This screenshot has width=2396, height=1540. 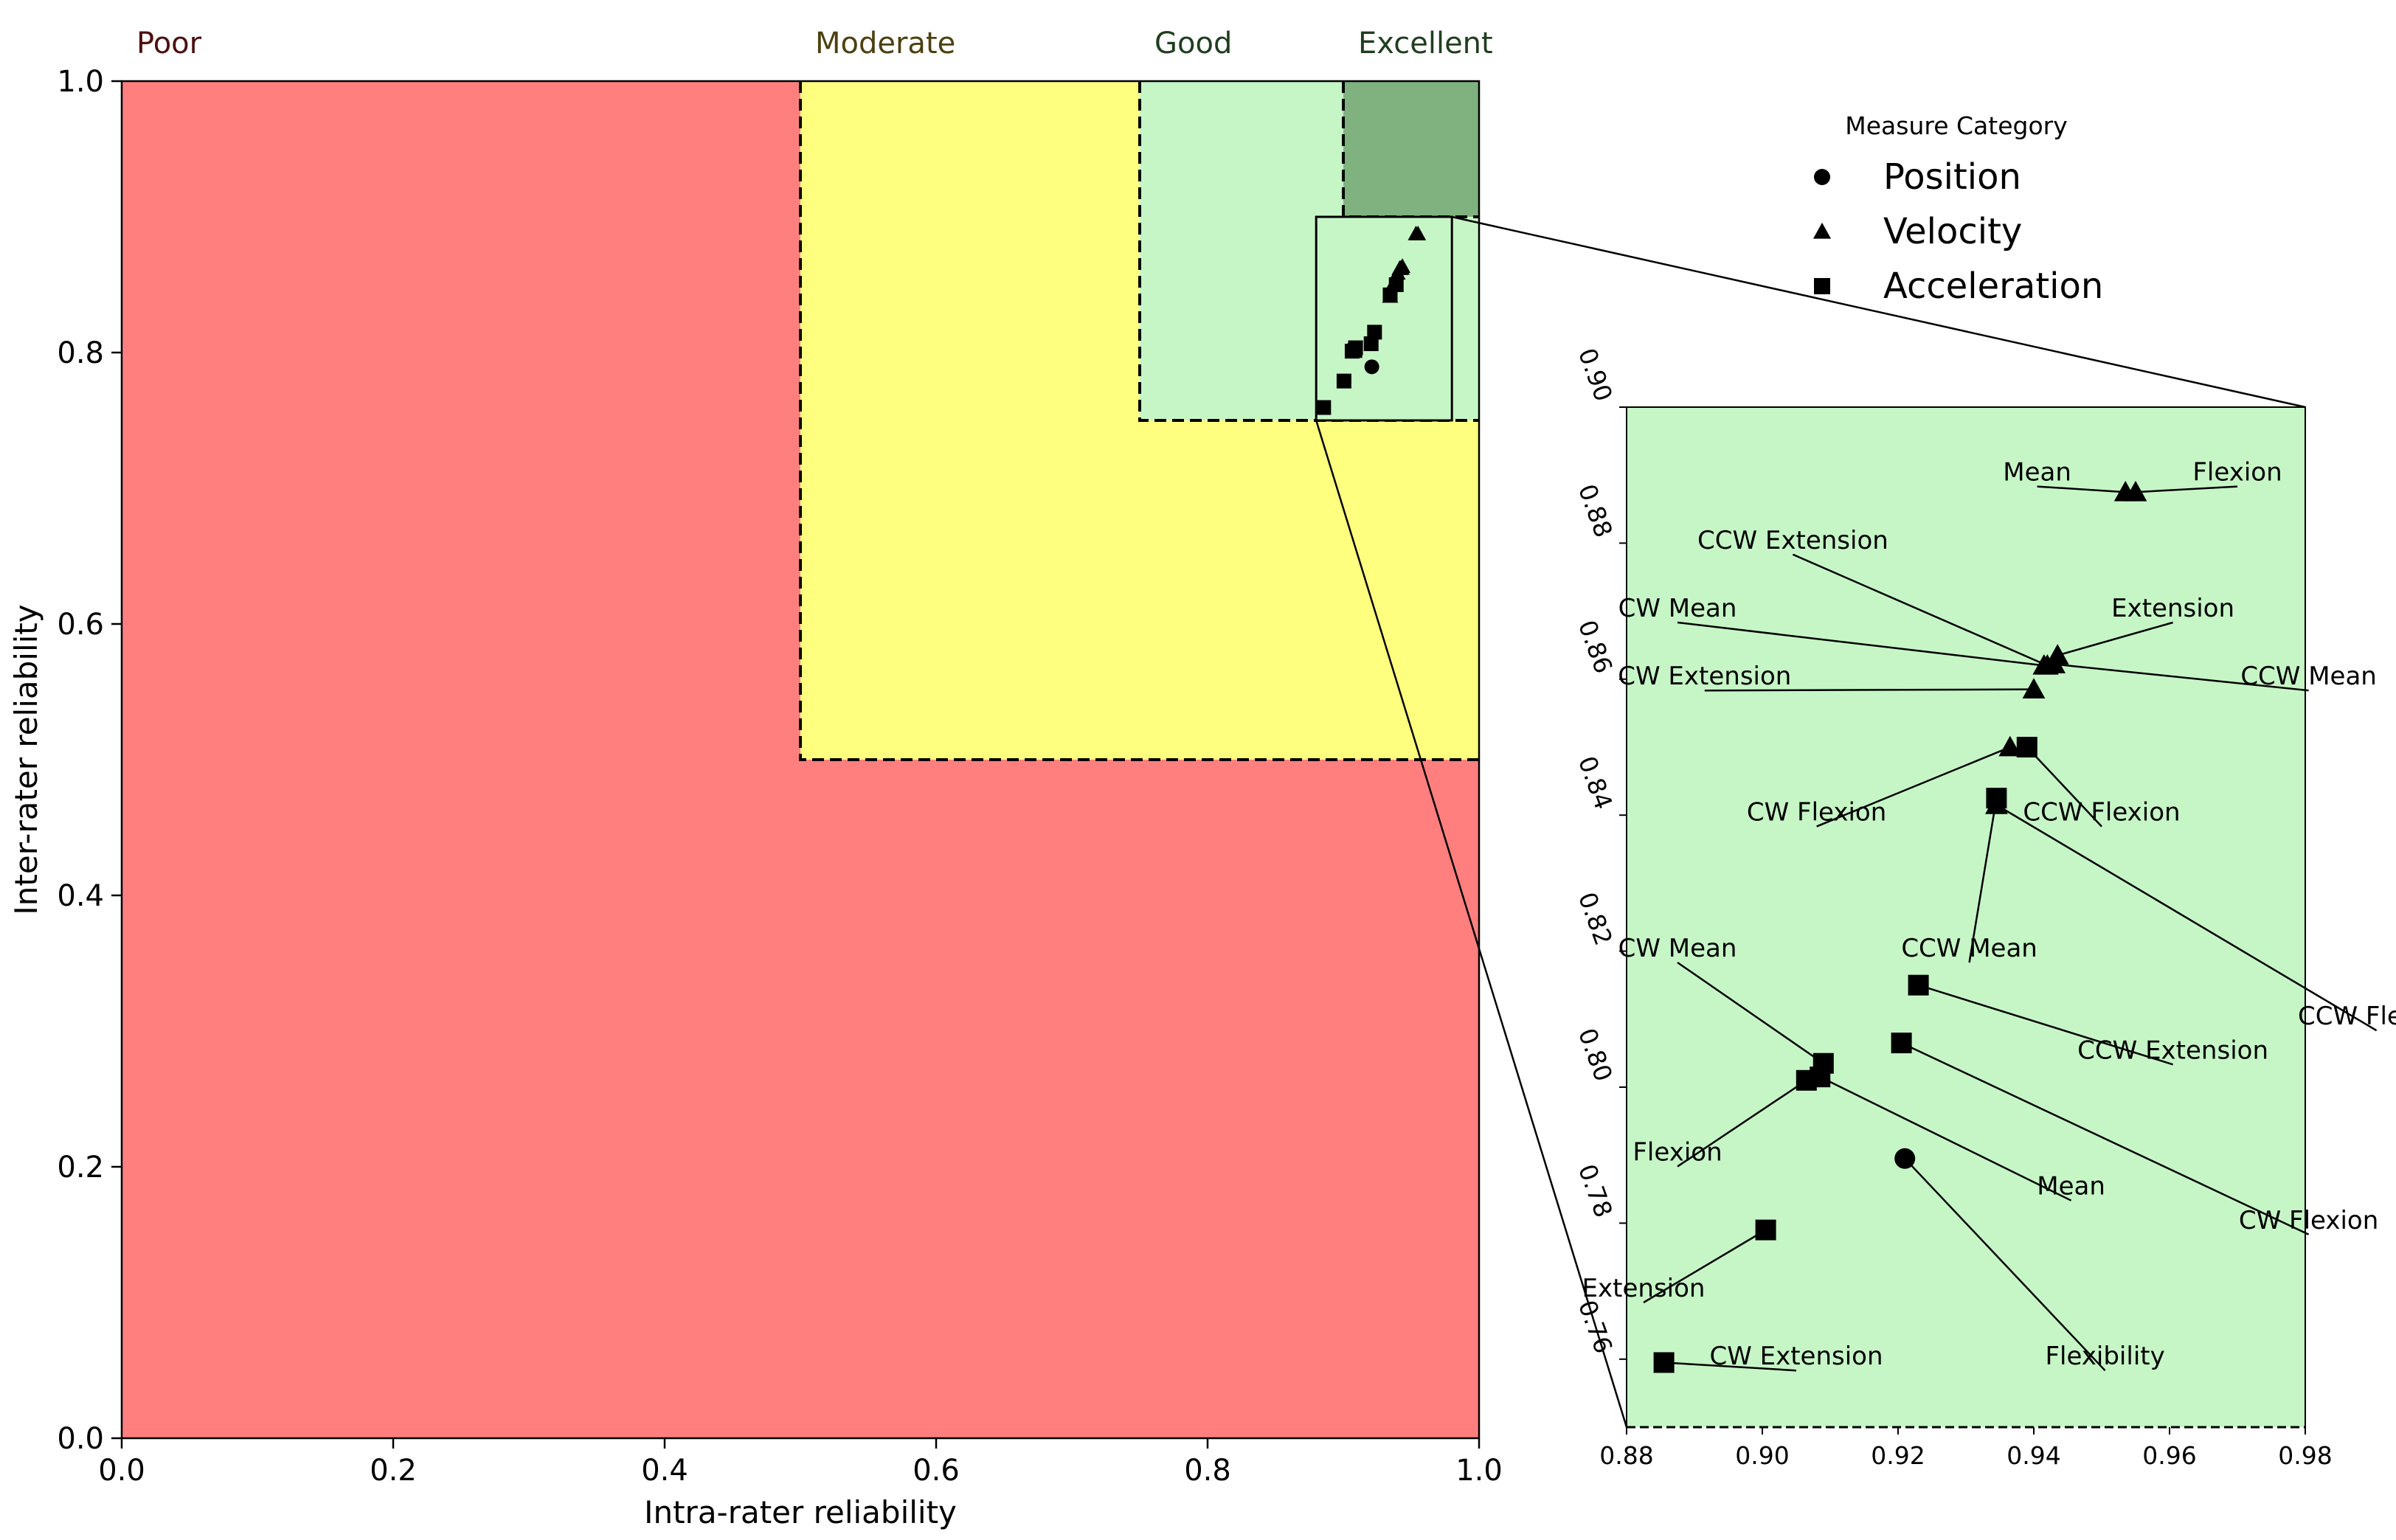 I want to click on inset-x-tick-label: 0.96, so click(x=2169, y=1455).